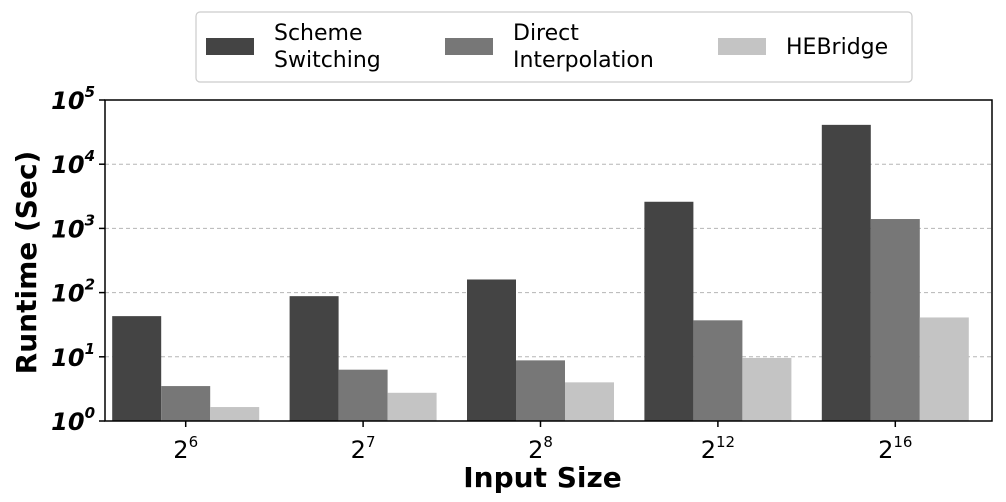 The width and height of the screenshot is (1006, 502). I want to click on y-axis-ticks: 100 101 102 103 104 105, so click(78, 259).